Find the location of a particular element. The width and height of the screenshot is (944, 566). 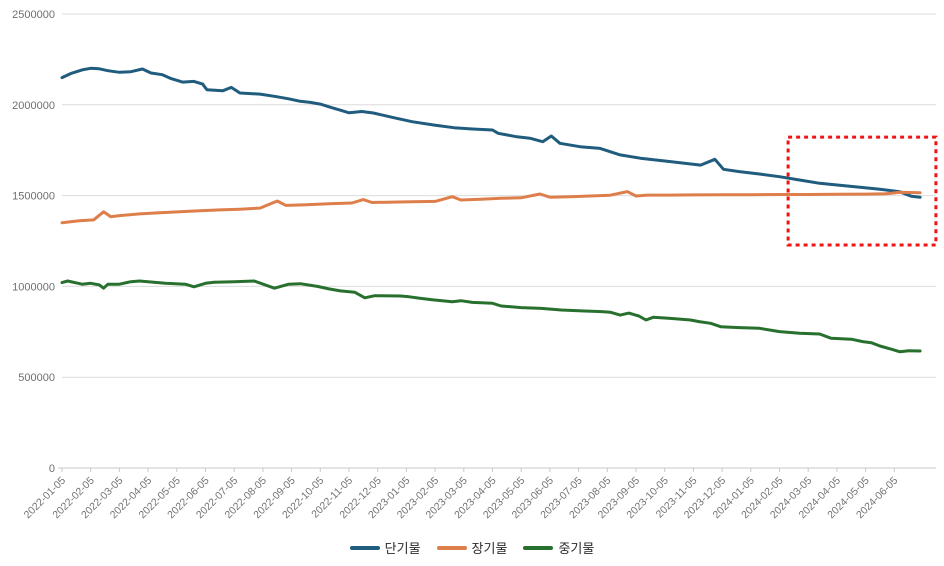

series-line-중기물 is located at coordinates (491, 316).